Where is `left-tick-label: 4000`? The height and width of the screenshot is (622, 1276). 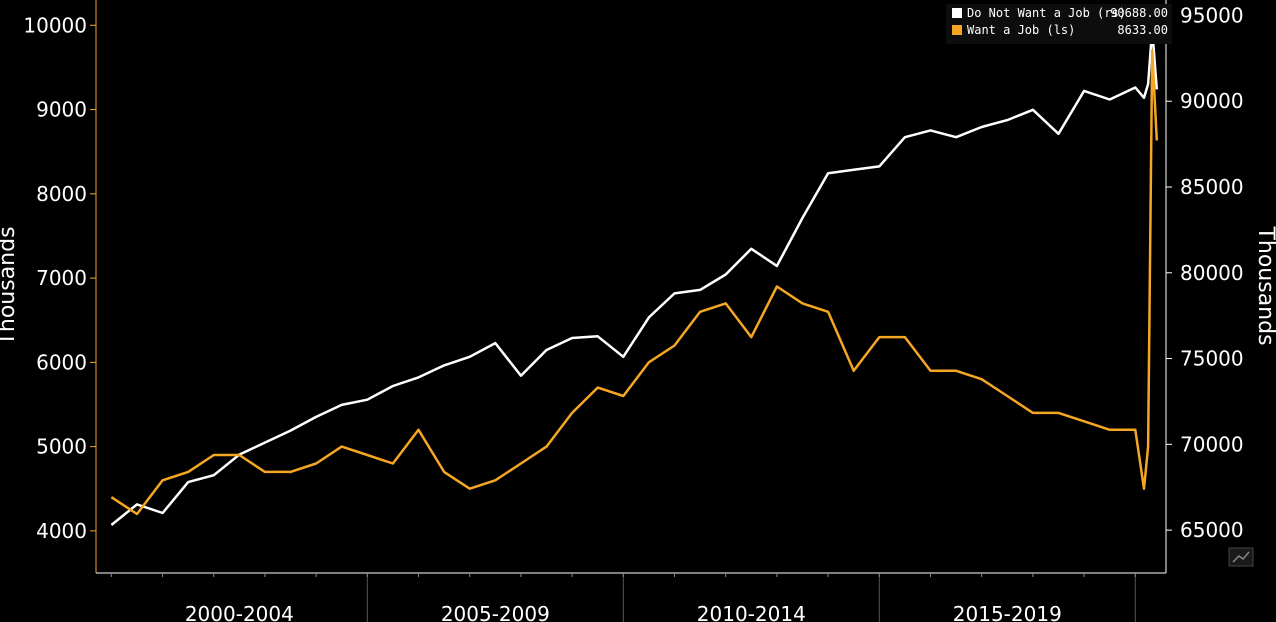 left-tick-label: 4000 is located at coordinates (61, 531).